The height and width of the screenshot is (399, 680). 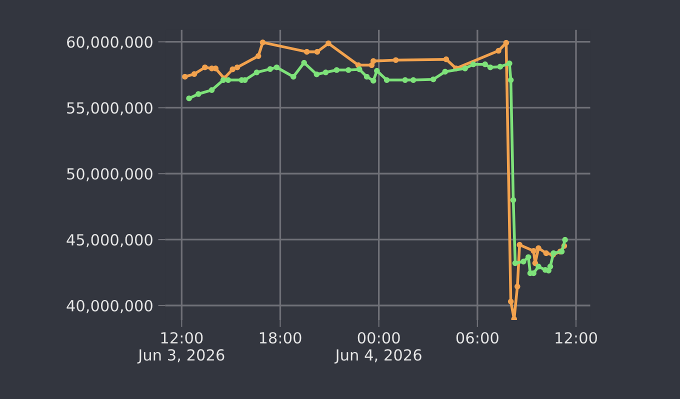 I want to click on y-tick-label: 45,000,000, so click(x=109, y=241).